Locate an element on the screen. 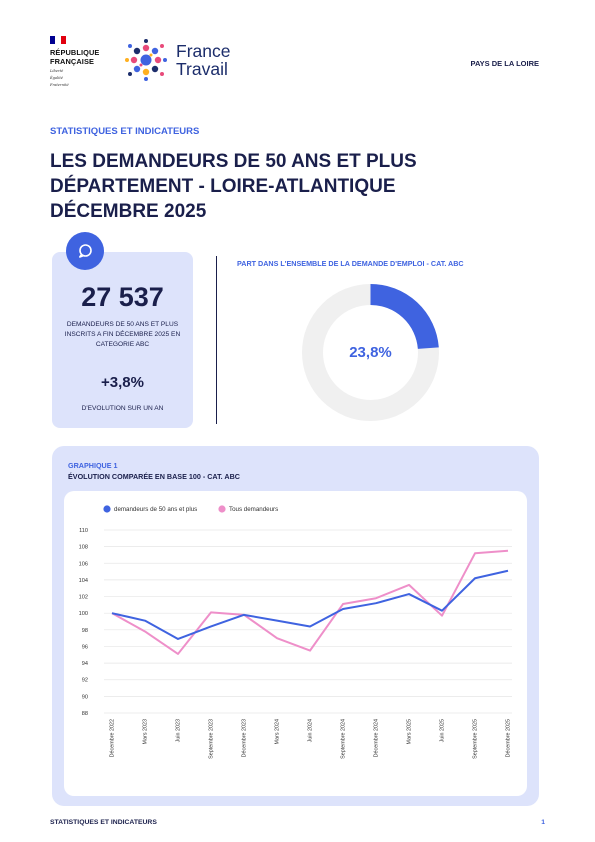  legend-label: Tous demandeurs is located at coordinates (253, 509).